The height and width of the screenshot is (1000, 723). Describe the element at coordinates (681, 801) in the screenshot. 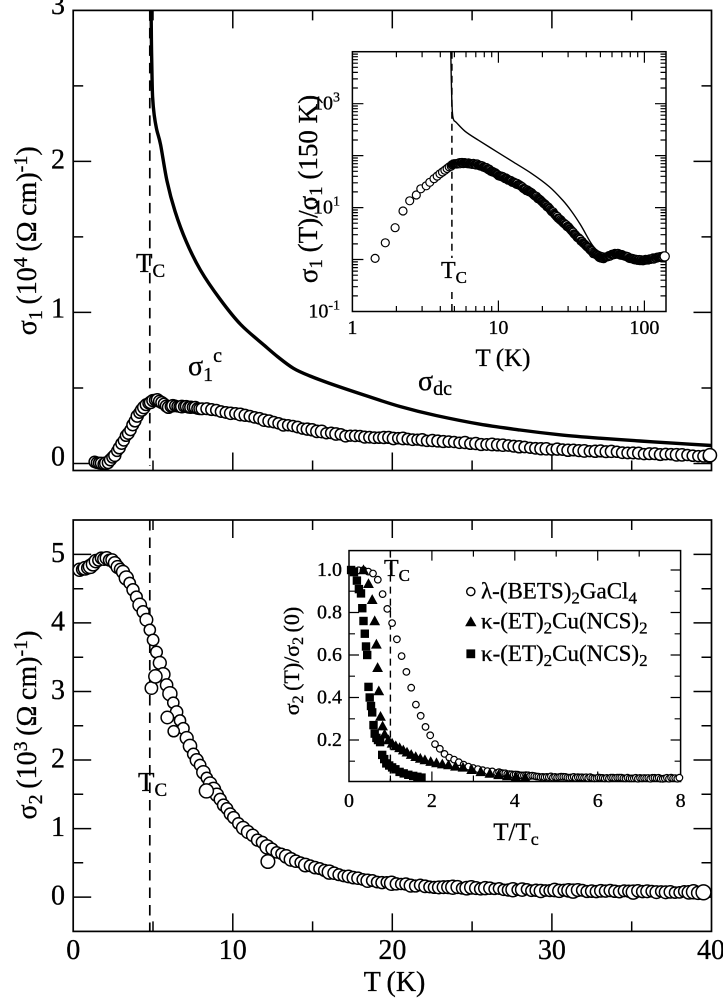

I see `svg-text: 8` at that location.